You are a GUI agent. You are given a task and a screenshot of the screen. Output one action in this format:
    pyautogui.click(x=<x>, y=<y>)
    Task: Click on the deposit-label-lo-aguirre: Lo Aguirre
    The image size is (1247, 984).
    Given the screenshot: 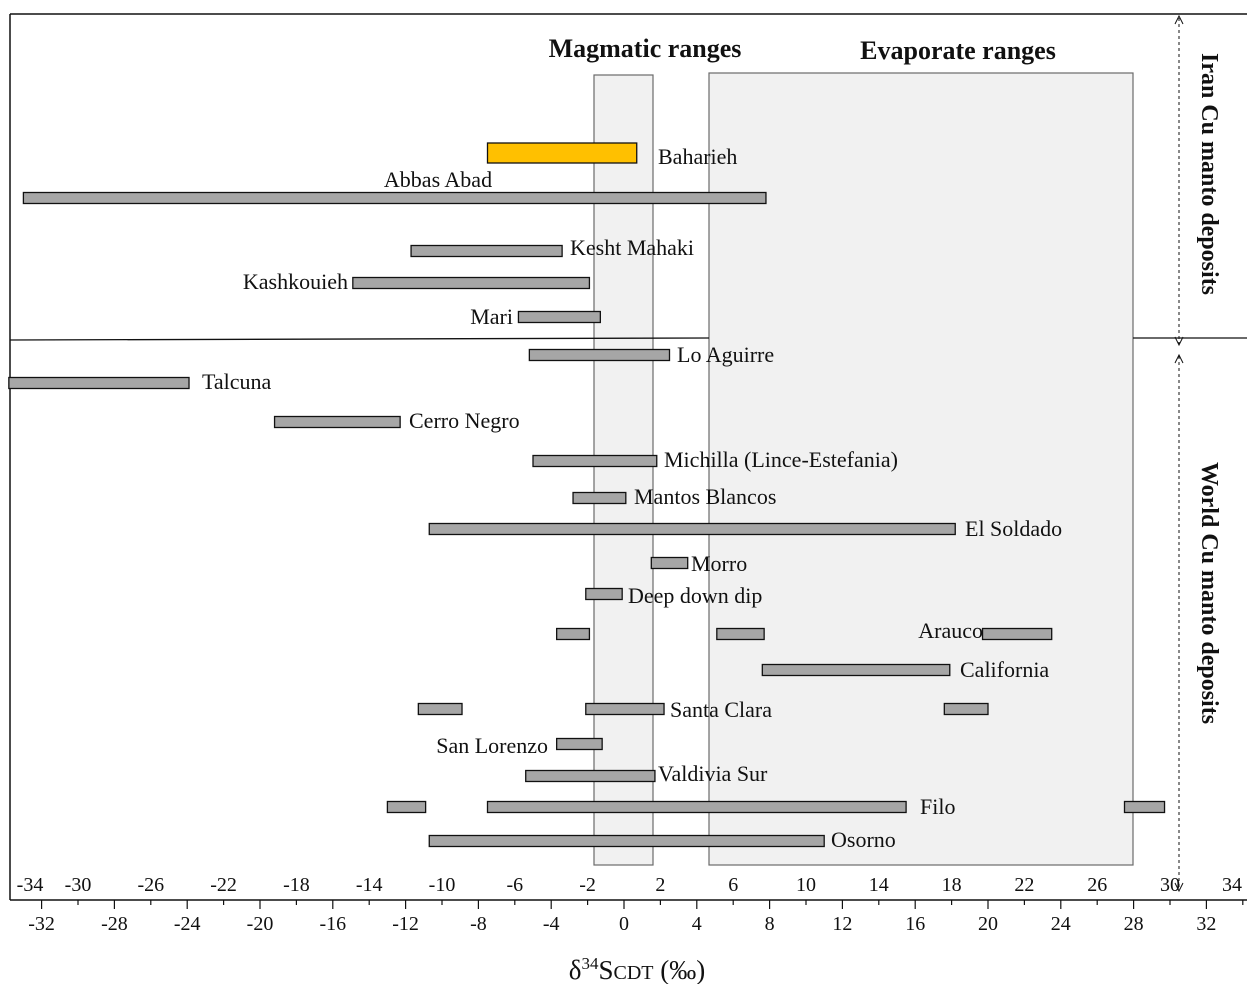 What is the action you would take?
    pyautogui.click(x=725, y=354)
    